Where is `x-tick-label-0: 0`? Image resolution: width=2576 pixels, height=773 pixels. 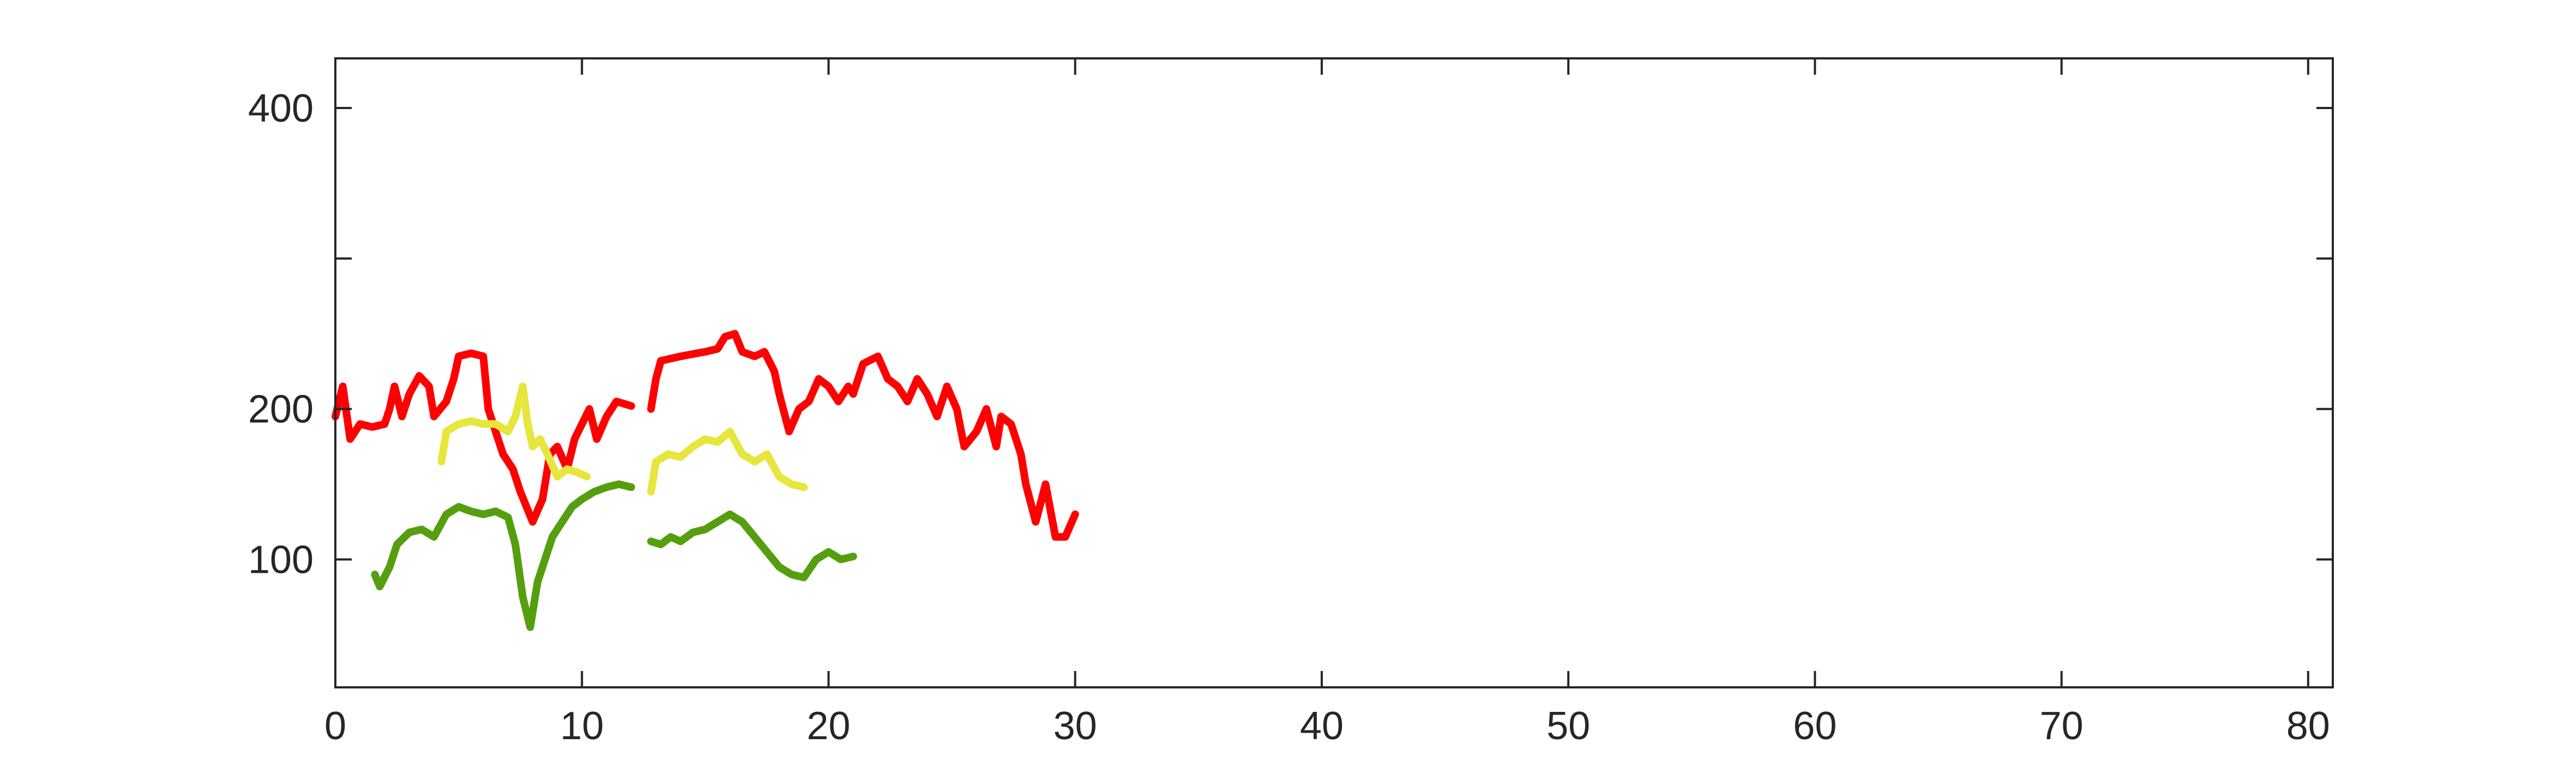
x-tick-label-0: 0 is located at coordinates (335, 726).